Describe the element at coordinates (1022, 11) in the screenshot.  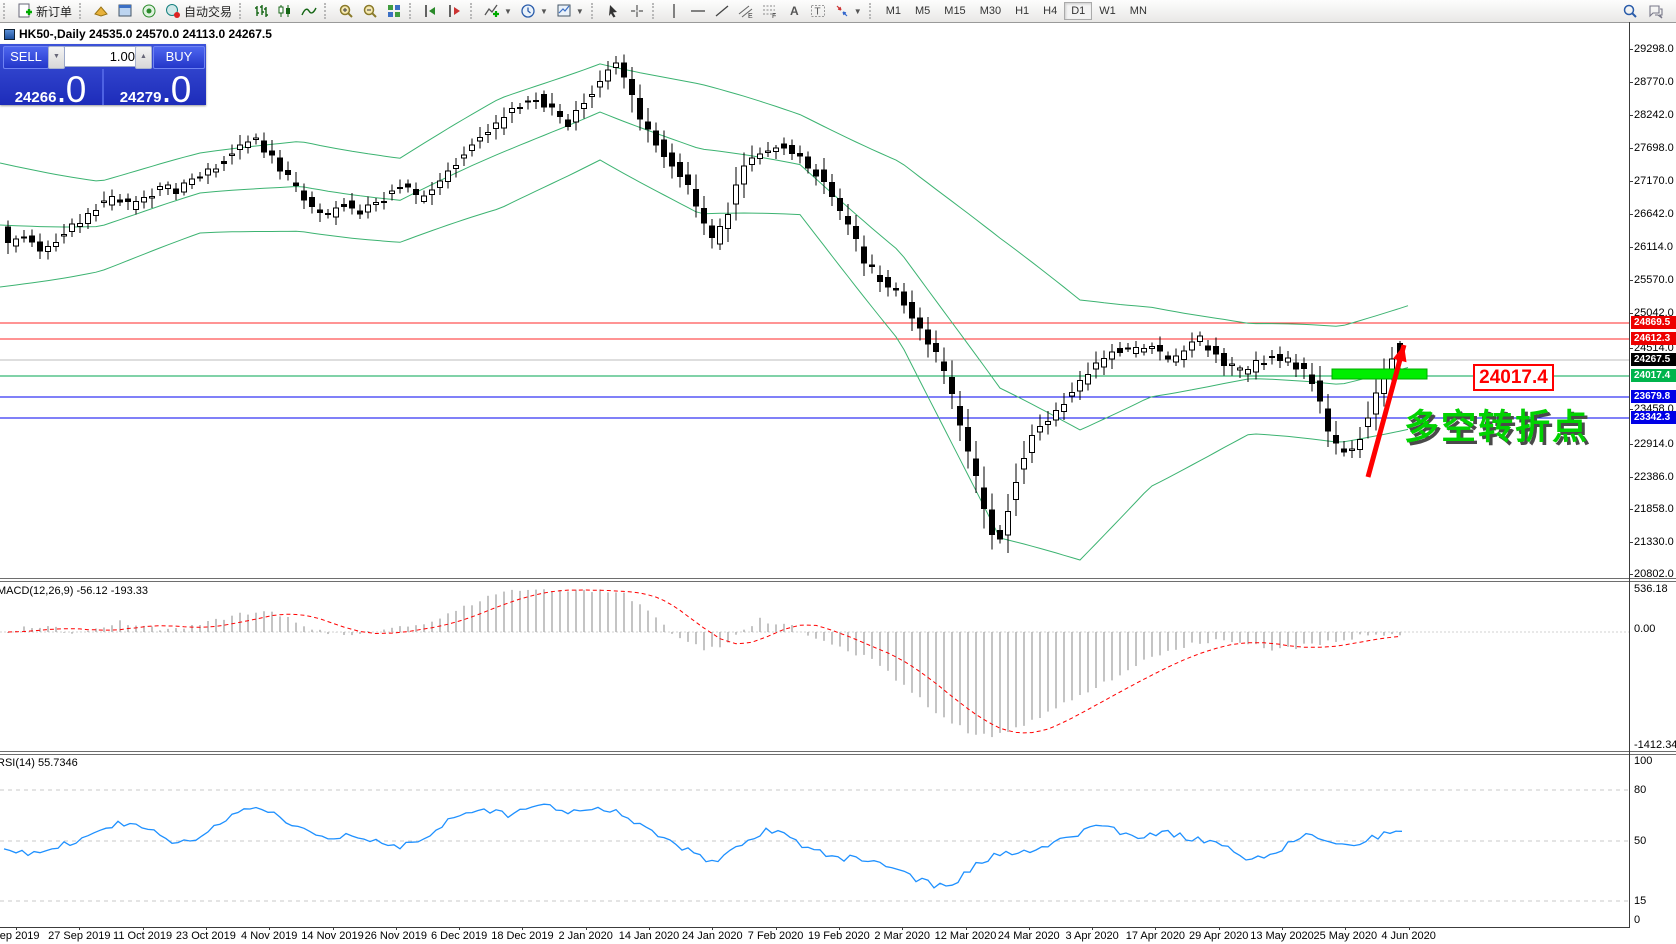
I see `timeframe-h1-button: H1` at that location.